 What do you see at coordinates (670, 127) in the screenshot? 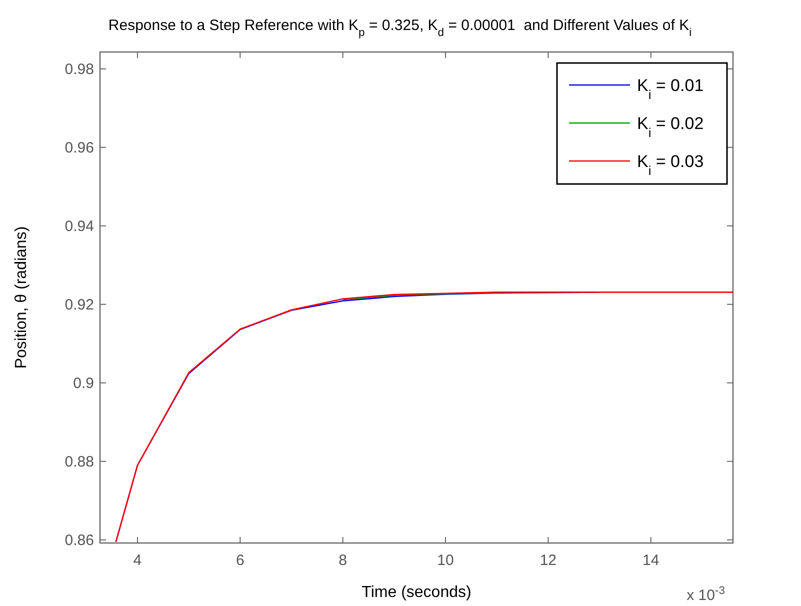
I see `legend-label: K$_{i}$ = 0.02` at bounding box center [670, 127].